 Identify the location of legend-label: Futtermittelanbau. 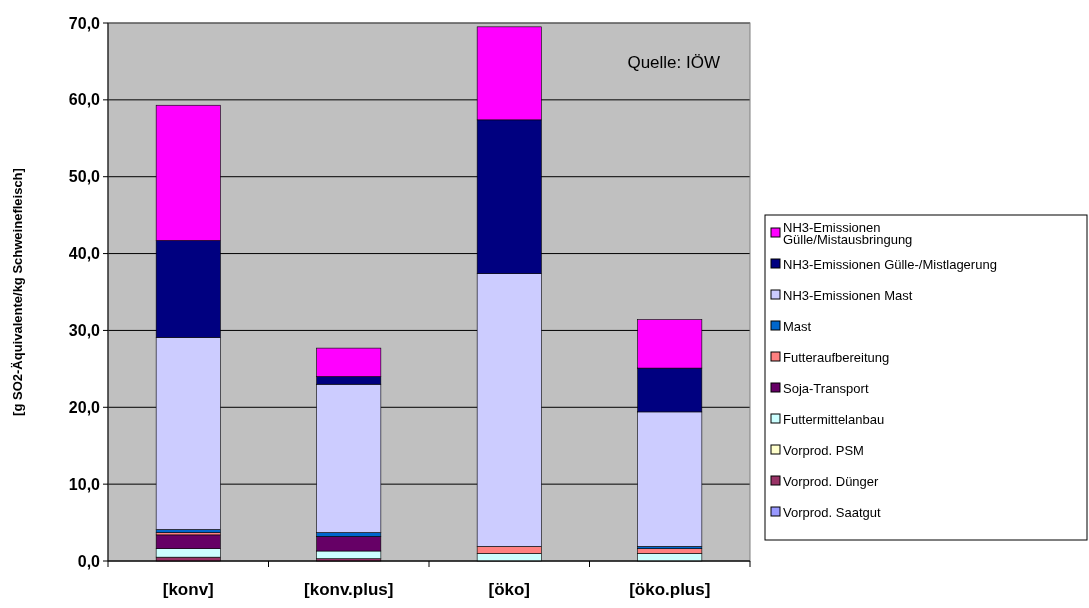
(834, 419).